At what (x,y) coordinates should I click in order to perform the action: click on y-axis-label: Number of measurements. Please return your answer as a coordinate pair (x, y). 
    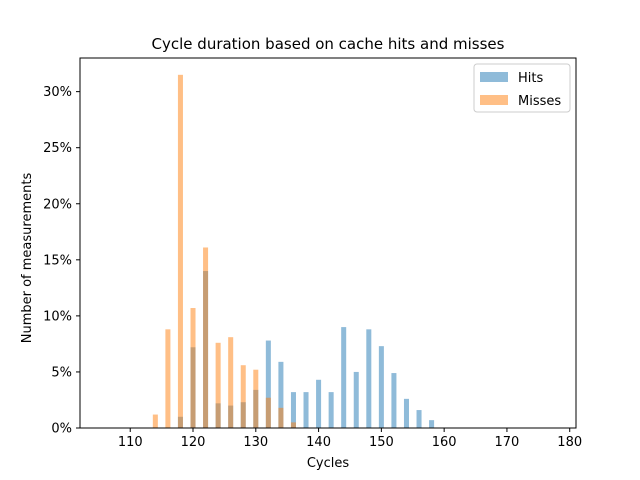
    Looking at the image, I should click on (27, 258).